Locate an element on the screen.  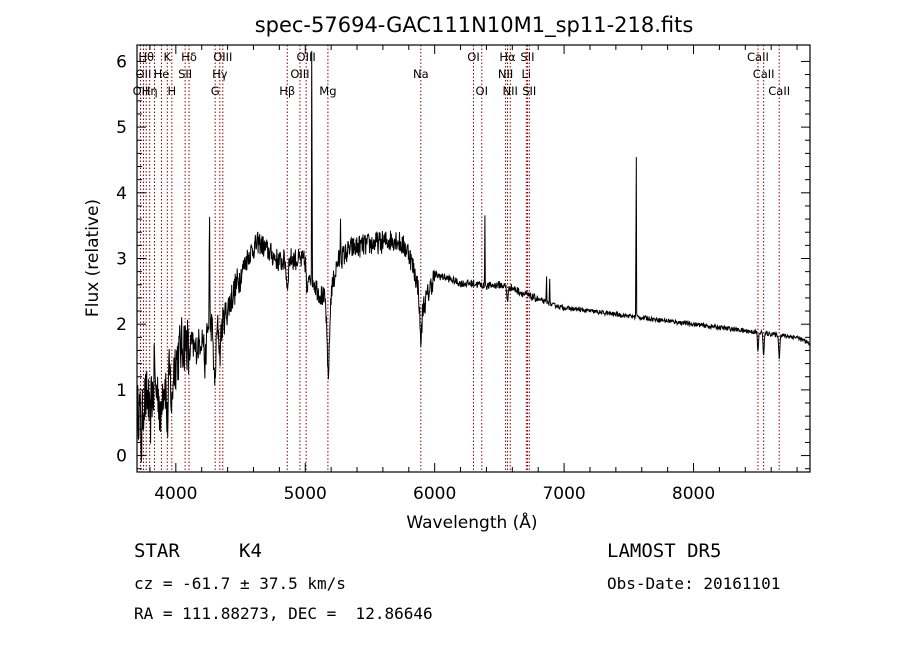
y-tick-label: 5 is located at coordinates (121, 128).